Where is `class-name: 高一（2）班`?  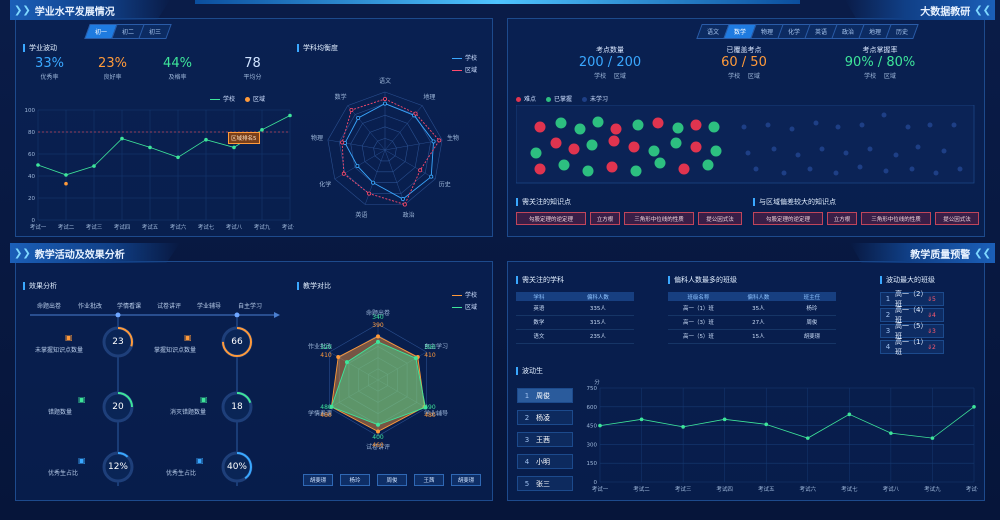 class-name: 高一（2）班 is located at coordinates (909, 299).